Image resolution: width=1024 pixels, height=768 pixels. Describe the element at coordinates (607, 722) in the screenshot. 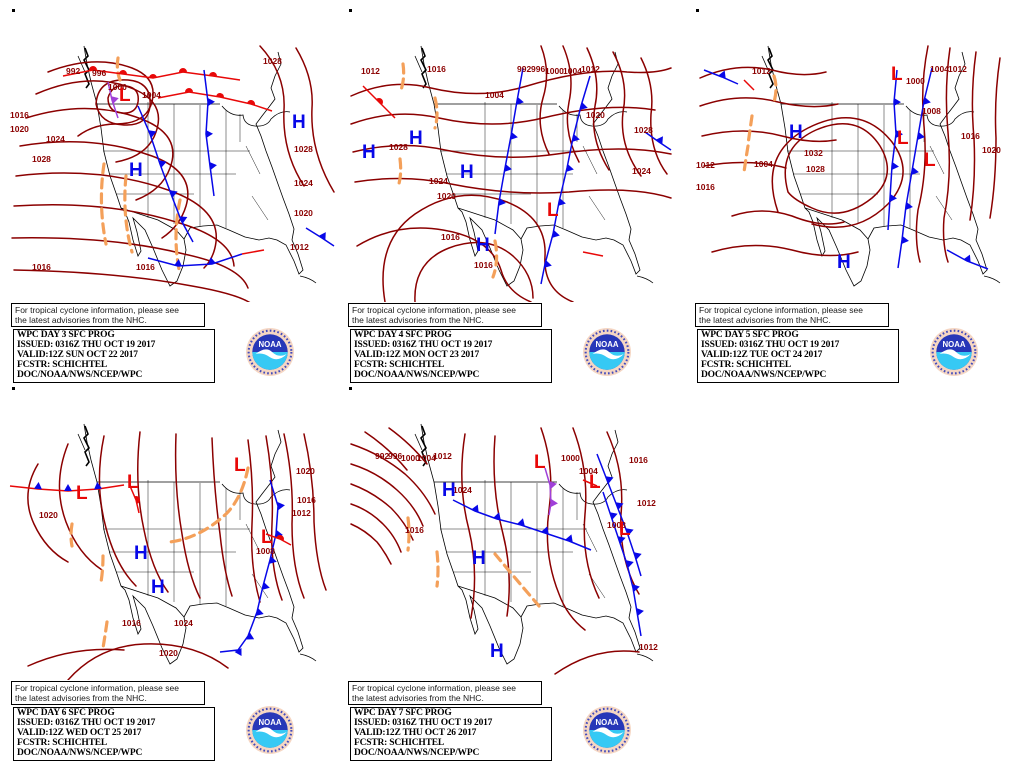

I see `noaa-logo-text: NOAA` at that location.